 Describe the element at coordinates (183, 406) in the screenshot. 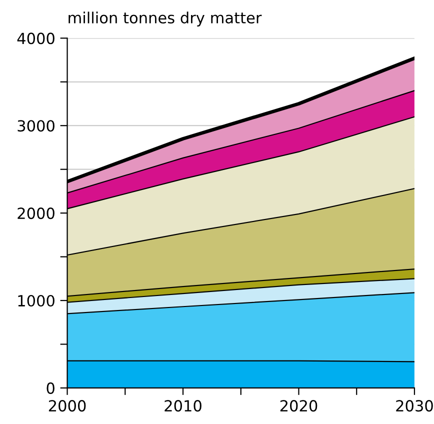

I see `x-tick-label: 2010` at that location.